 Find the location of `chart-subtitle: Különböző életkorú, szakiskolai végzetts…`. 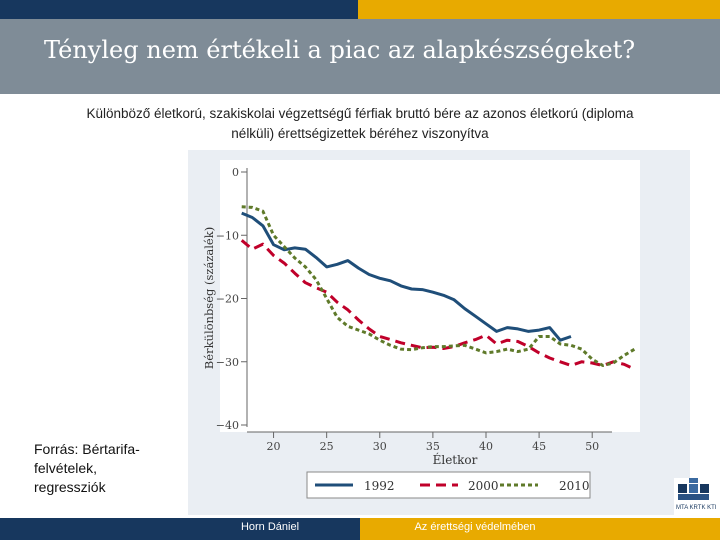

chart-subtitle: Különböző életkorú, szakiskolai végzetts… is located at coordinates (360, 124).